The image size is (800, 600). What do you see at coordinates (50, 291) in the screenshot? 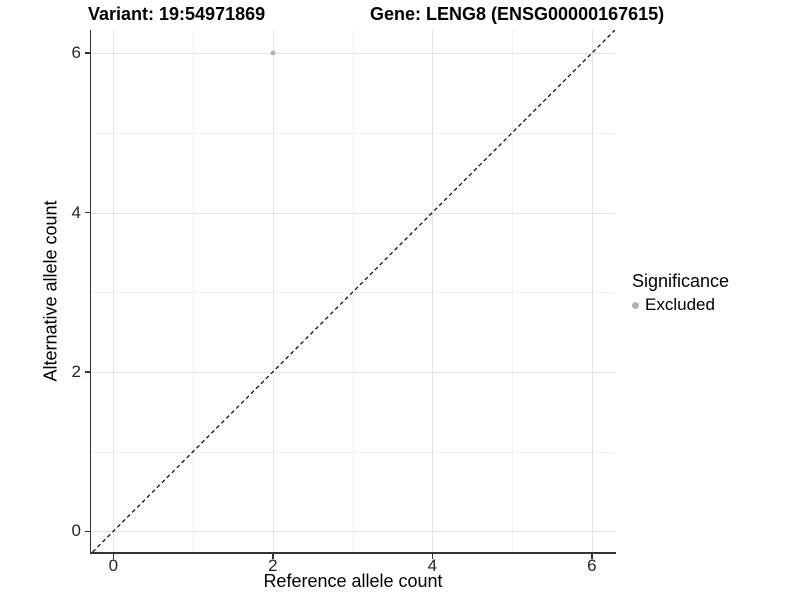
I see `y-axis-title: Alternative allele count` at bounding box center [50, 291].